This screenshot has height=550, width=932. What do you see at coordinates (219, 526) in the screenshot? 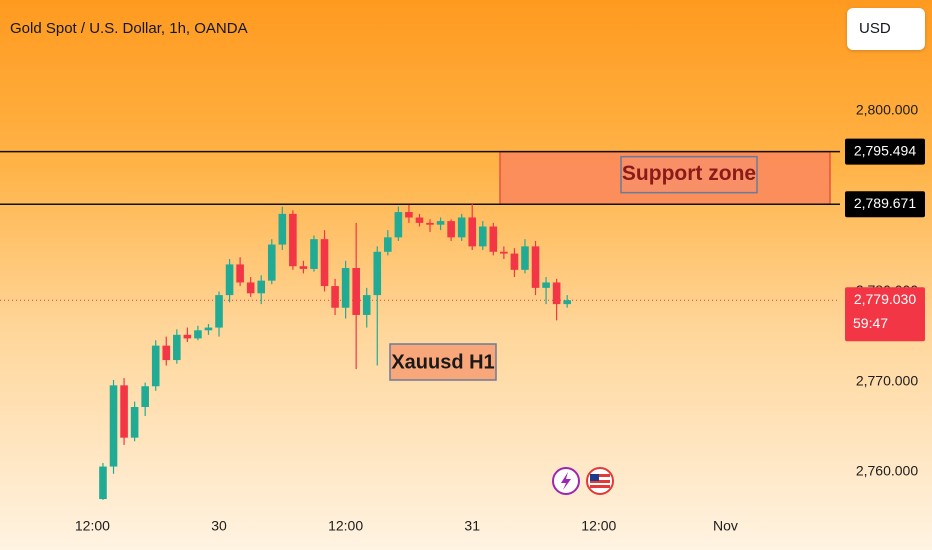
I see `x-tick-label: 30` at bounding box center [219, 526].